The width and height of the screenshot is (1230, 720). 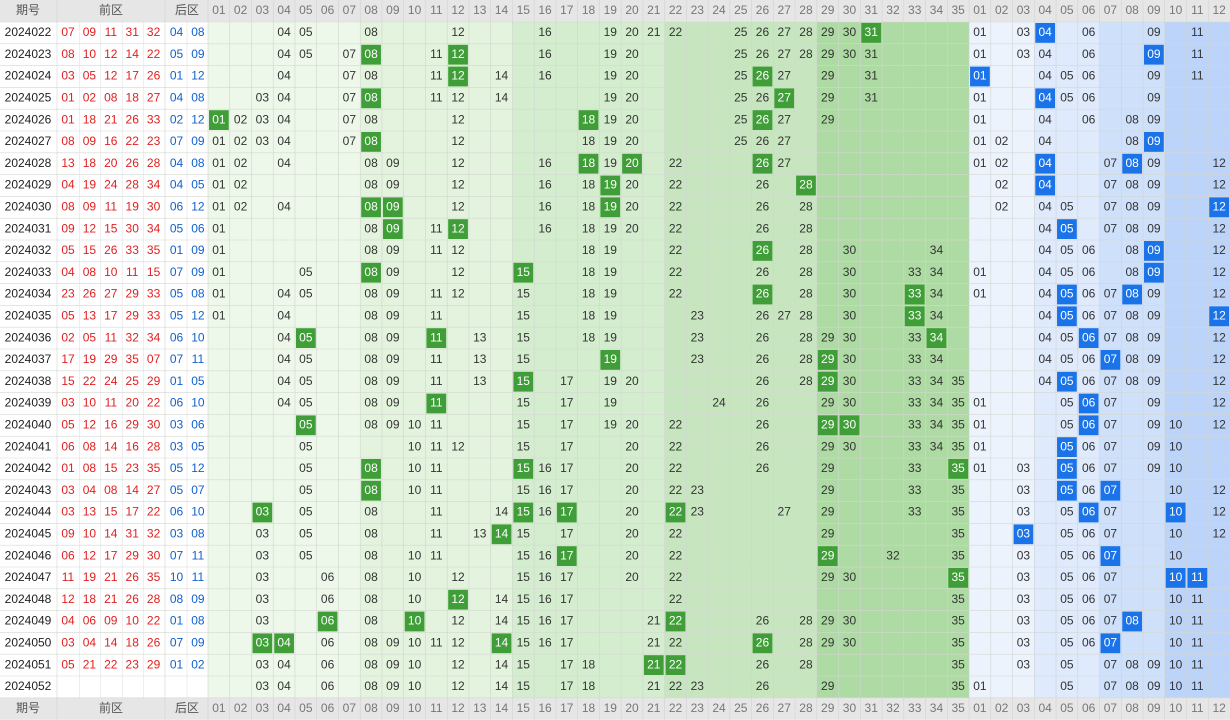 I want to click on front-cell: 14, so click(x=502, y=621).